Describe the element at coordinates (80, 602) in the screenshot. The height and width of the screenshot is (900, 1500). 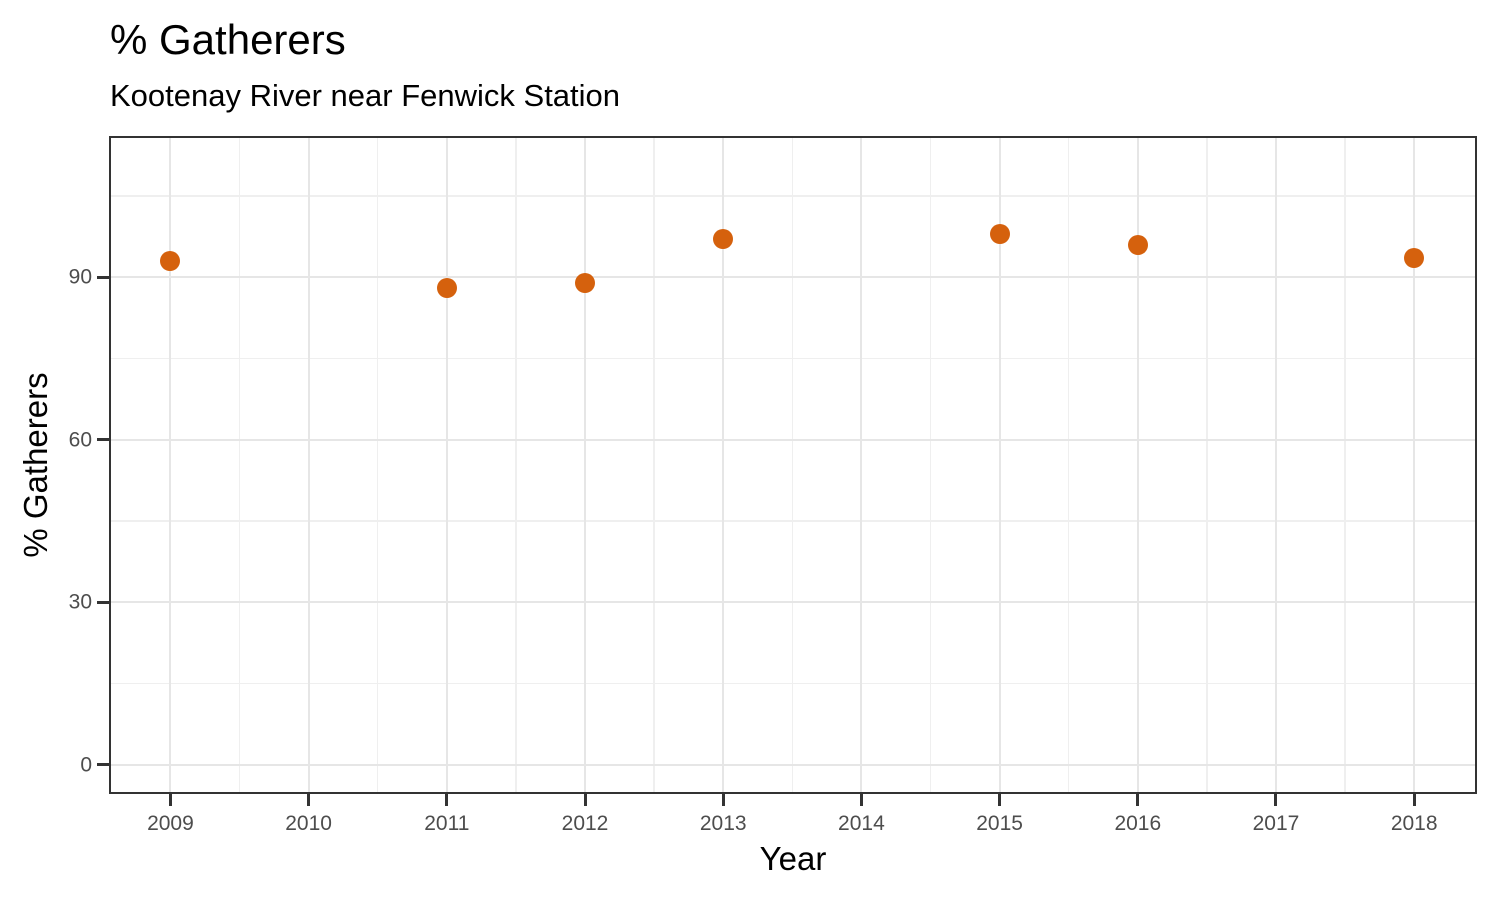
I see `y-tick-label: 30` at that location.